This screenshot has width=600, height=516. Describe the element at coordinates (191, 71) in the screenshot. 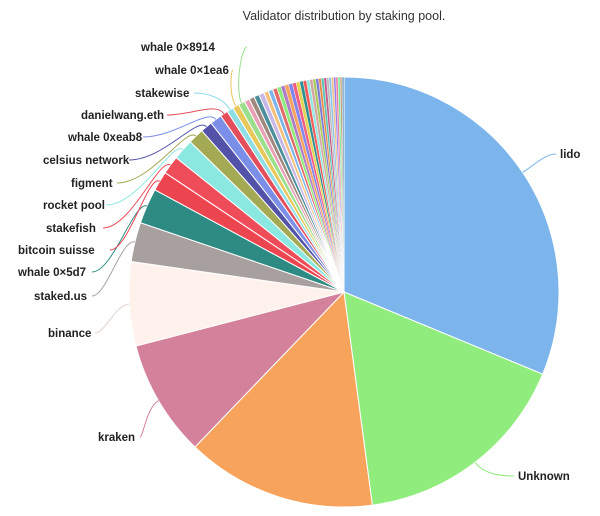

I see `slice-label: whale 0×1ea6` at that location.